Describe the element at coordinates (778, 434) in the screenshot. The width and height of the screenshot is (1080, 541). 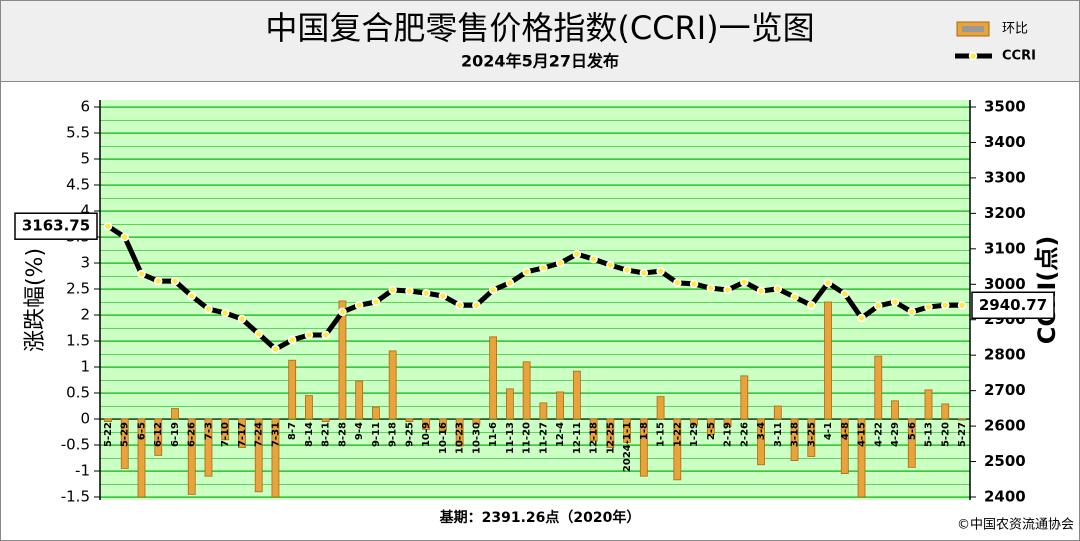
I see `x-tick-label: 3-11` at that location.